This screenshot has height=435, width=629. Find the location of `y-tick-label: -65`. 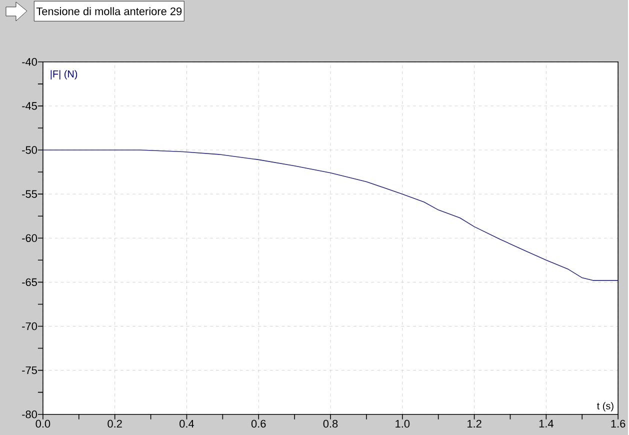

y-tick-label: -65 is located at coordinates (29, 282).